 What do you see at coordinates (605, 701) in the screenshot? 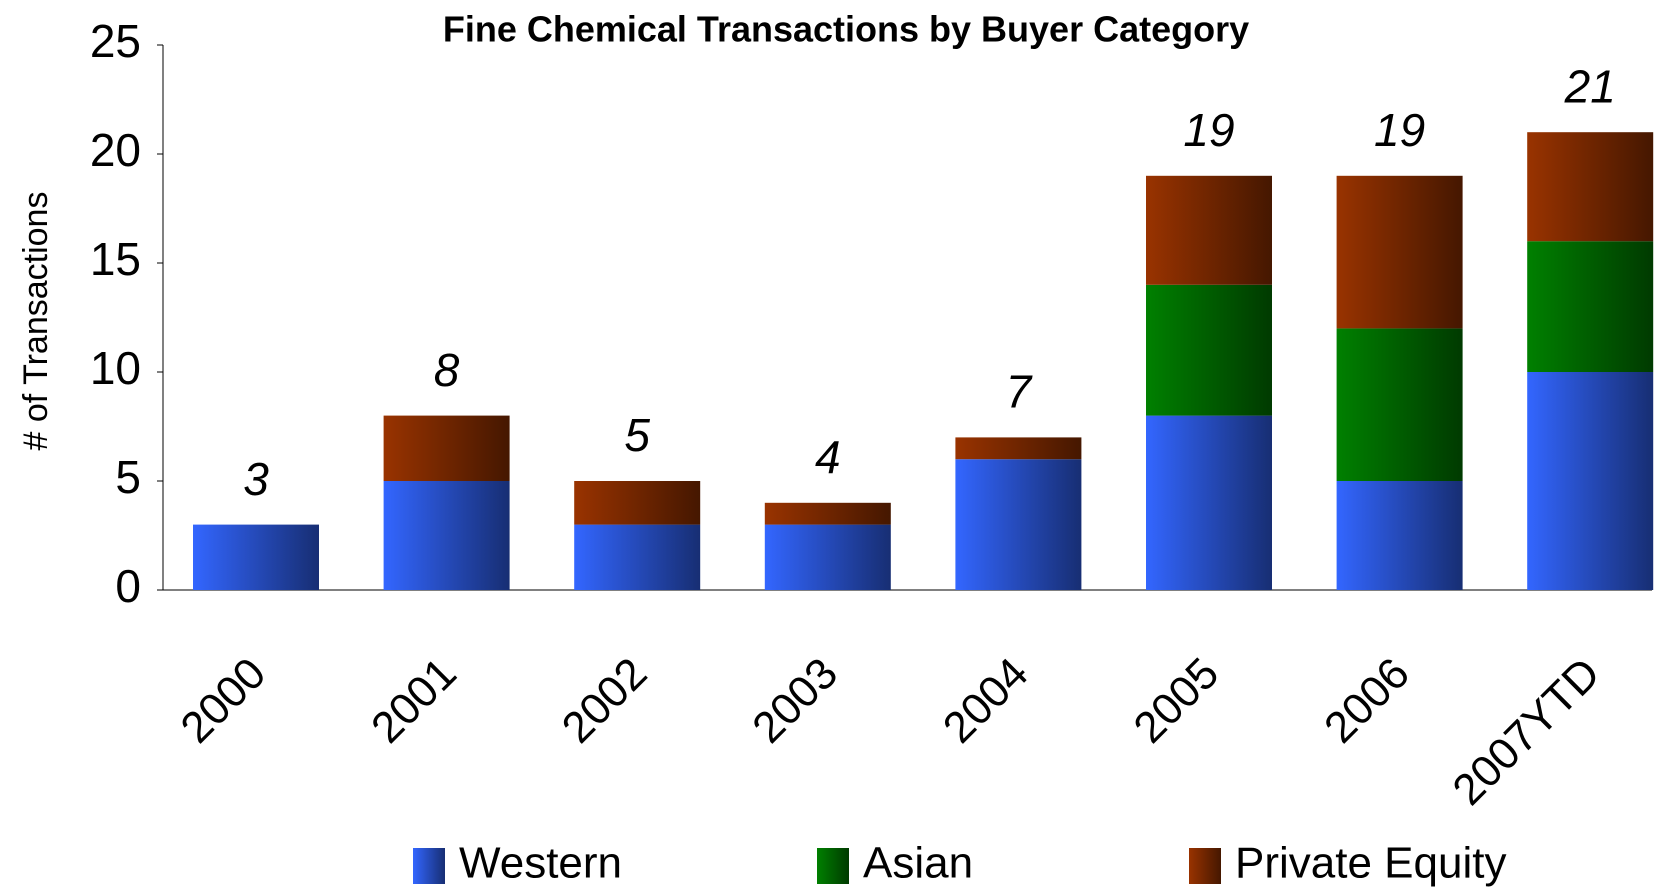
I see `x-tick-label: 2002` at bounding box center [605, 701].